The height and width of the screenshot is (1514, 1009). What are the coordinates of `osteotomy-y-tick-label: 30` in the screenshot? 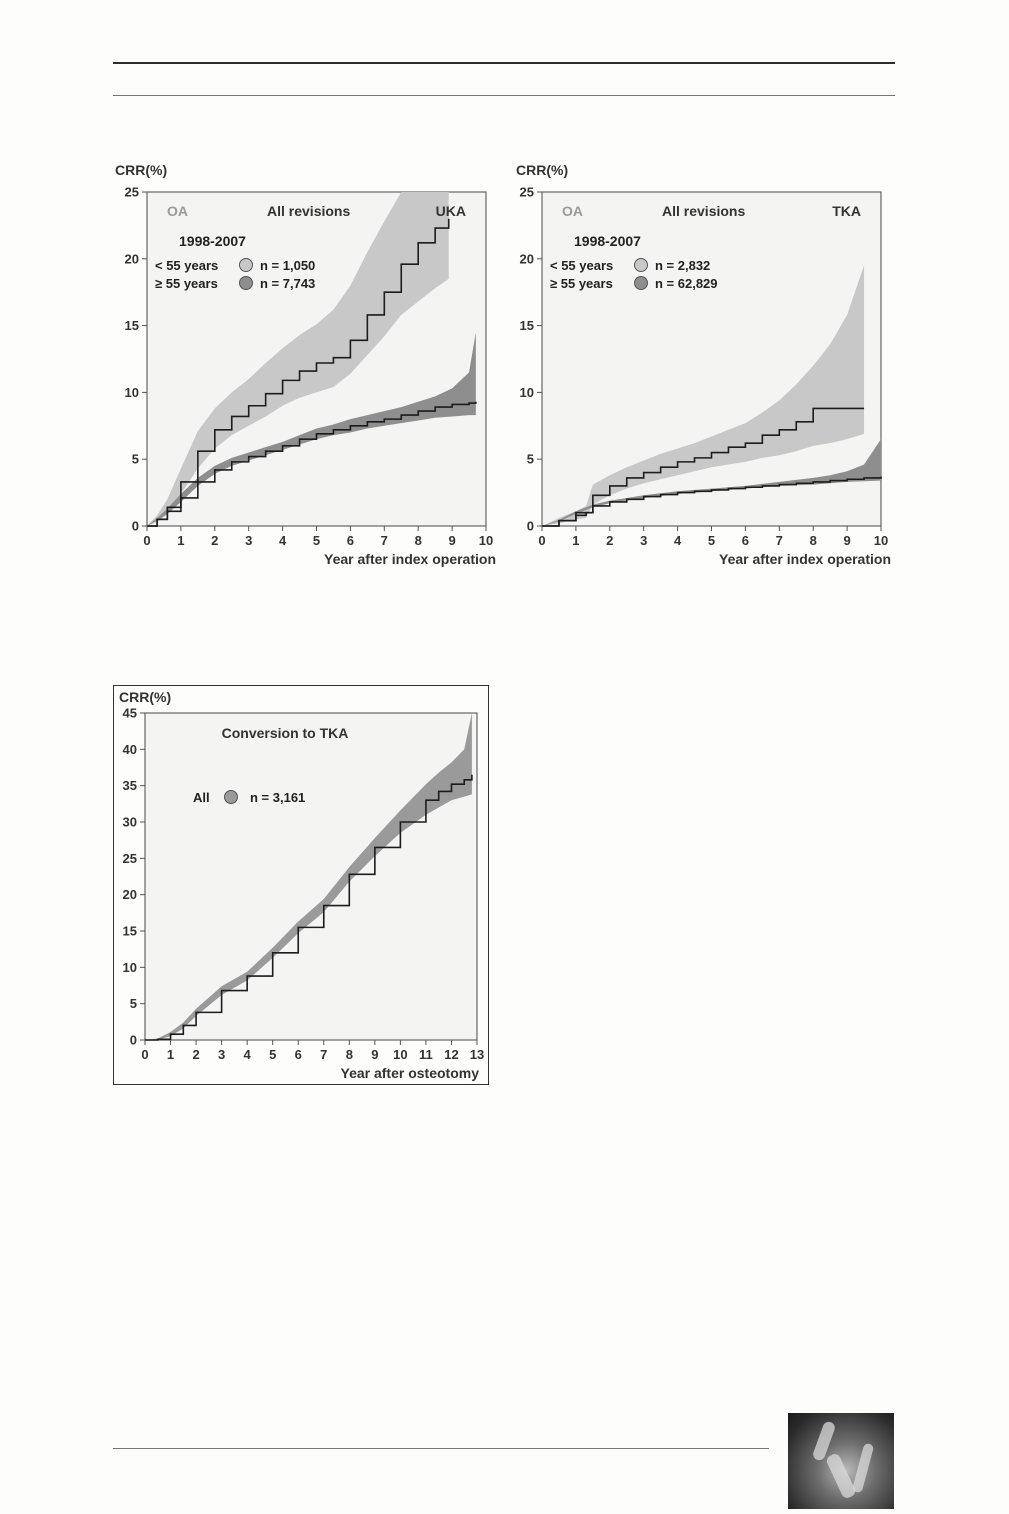 It's located at (130, 822).